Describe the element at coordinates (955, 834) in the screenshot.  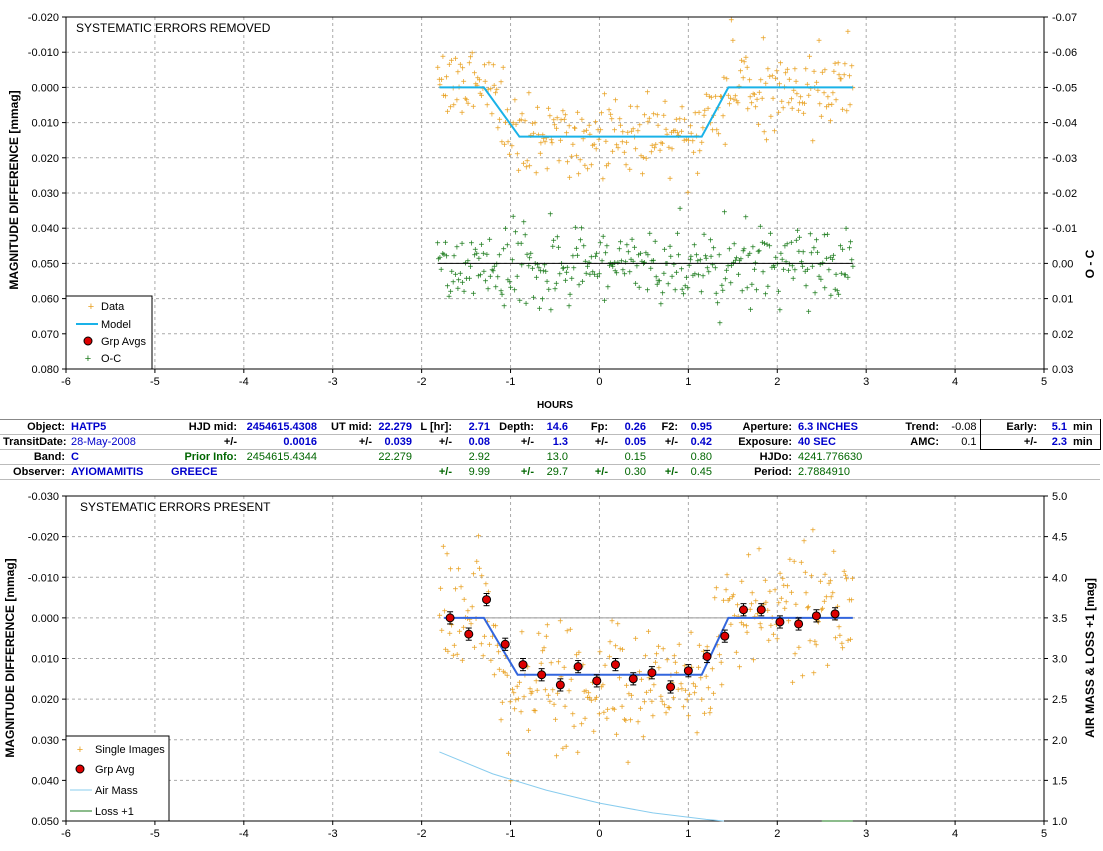
I see `x-tick-label: 4` at that location.